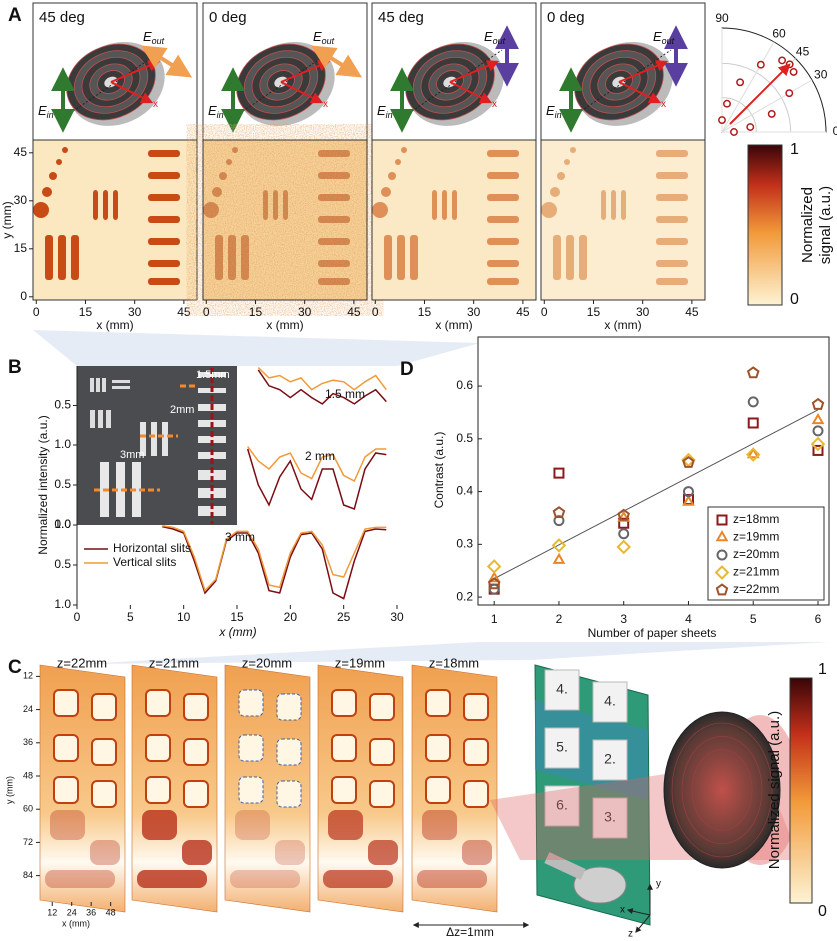 Image resolution: width=837 pixels, height=941 pixels. What do you see at coordinates (28, 809) in the screenshot?
I see `y-tick-label: 60` at bounding box center [28, 809].